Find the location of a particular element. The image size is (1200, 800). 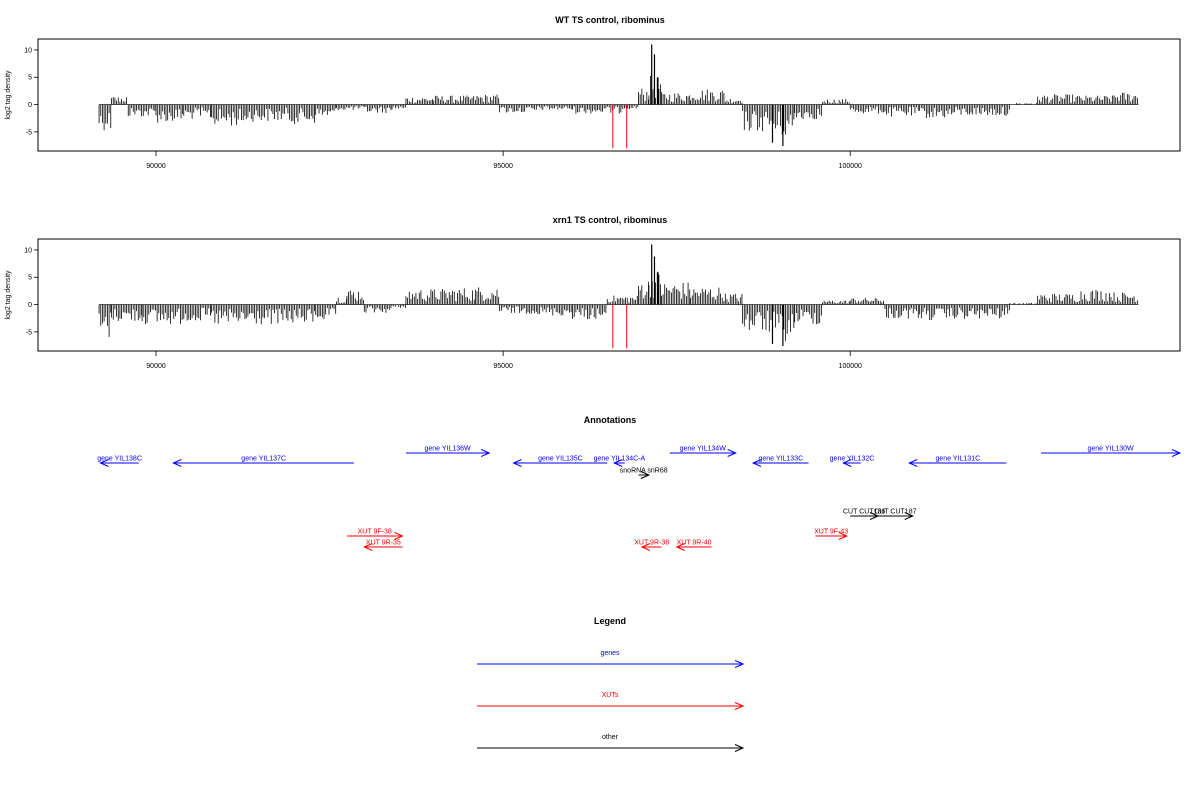

panel-title: xrn1 TS control, ribominus is located at coordinates (610, 220).